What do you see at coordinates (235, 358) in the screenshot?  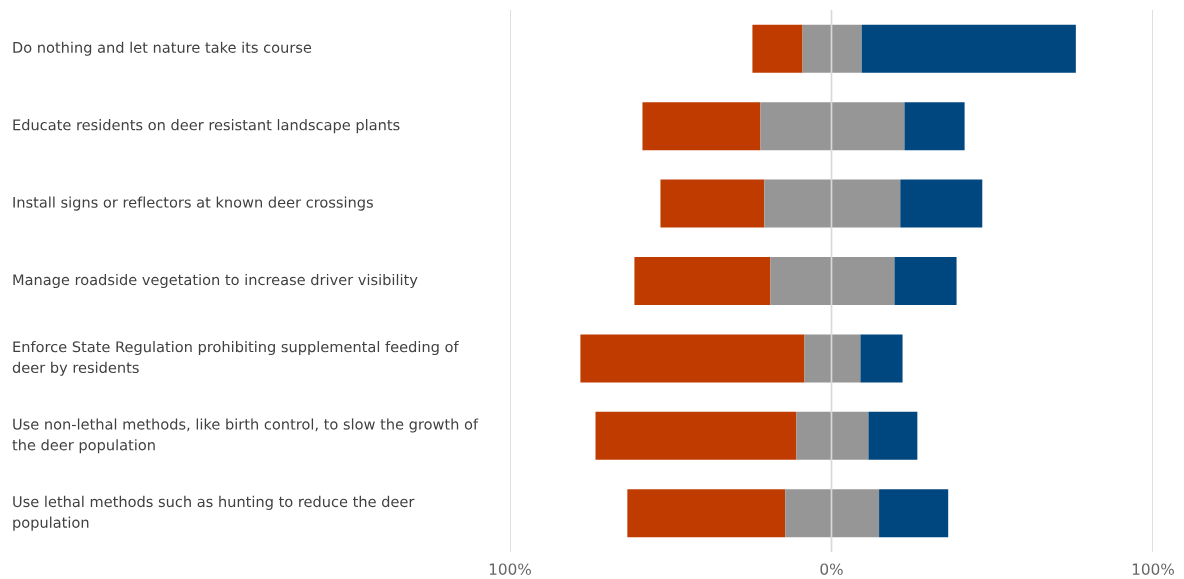 I see `y-tick-label: Enforce State Regulation prohibiting supplemental feeding of deer by residents` at bounding box center [235, 358].